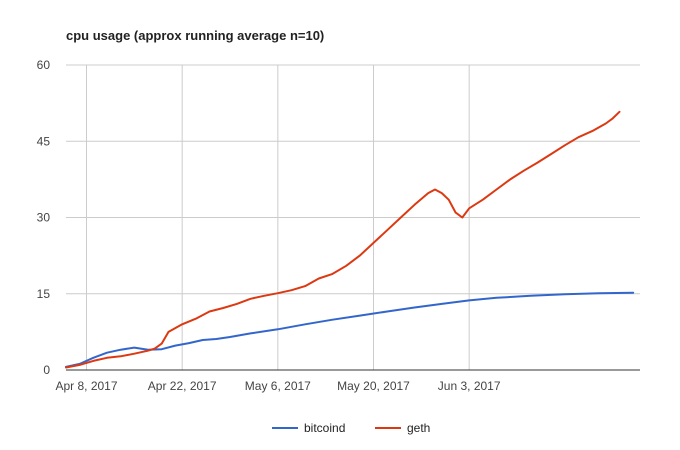 The image size is (680, 450). I want to click on legend-label: bitcoind, so click(324, 428).